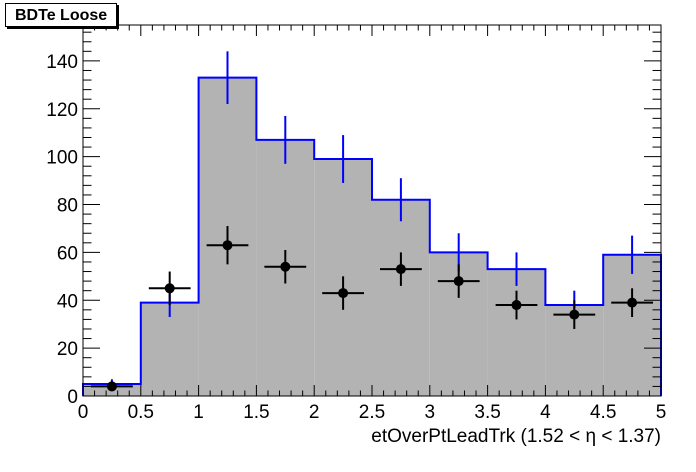  Describe the element at coordinates (72, 397) in the screenshot. I see `y-tick-label: 0` at that location.